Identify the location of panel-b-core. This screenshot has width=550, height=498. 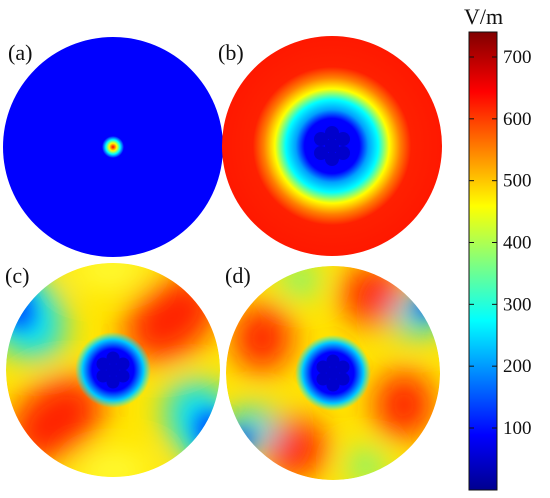
(332, 146).